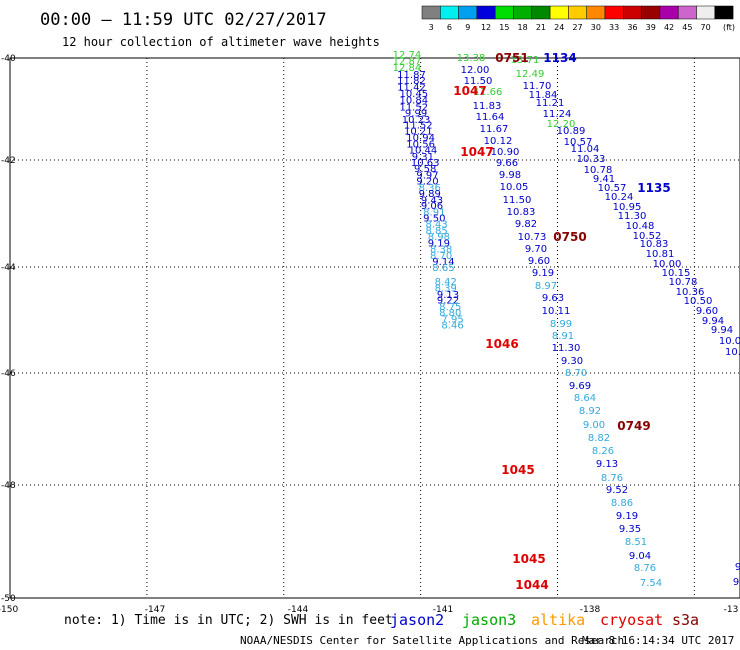 The image size is (740, 650). I want to click on swh-label: 13.71, so click(525, 60).